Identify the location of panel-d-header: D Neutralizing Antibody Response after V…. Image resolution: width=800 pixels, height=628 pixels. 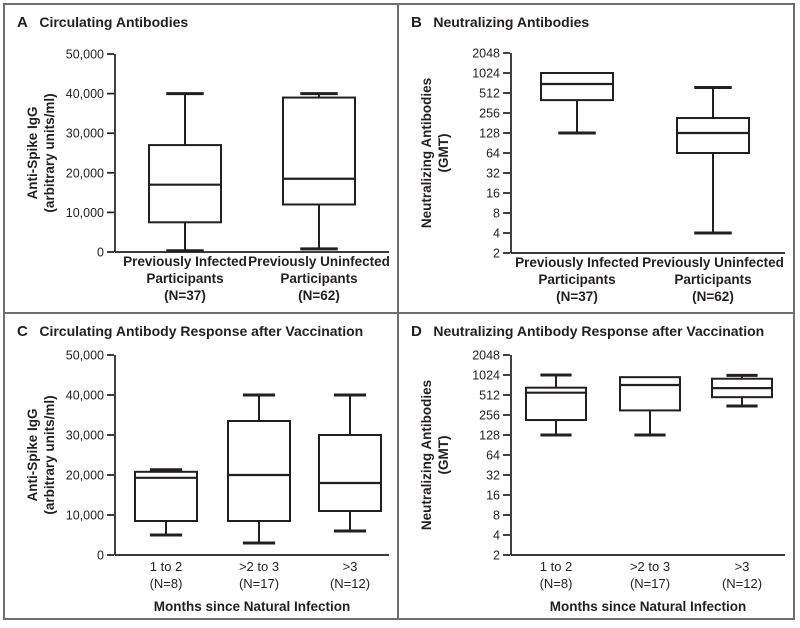
(596, 331).